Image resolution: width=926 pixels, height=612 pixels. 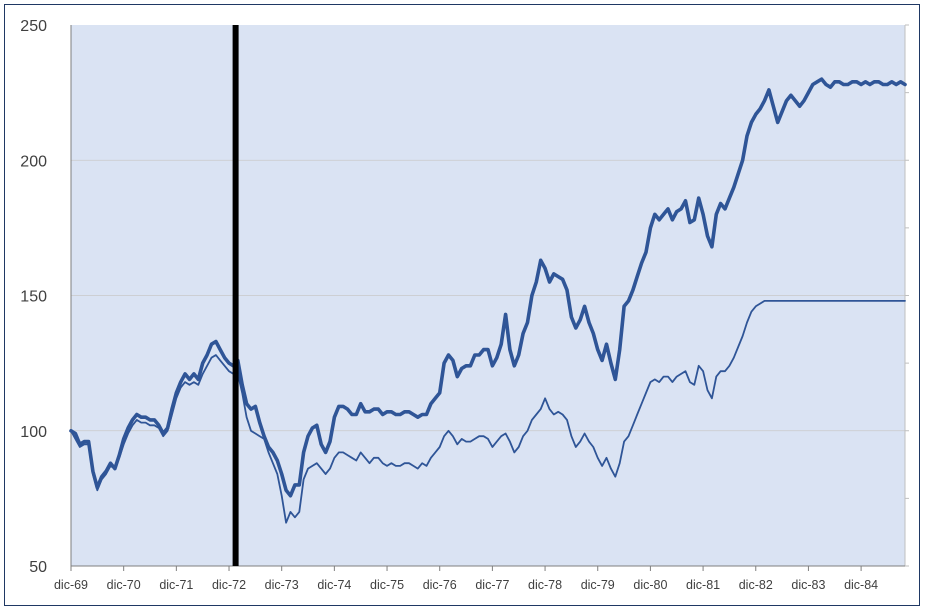 What do you see at coordinates (229, 585) in the screenshot?
I see `x-tick-label: dic-72` at bounding box center [229, 585].